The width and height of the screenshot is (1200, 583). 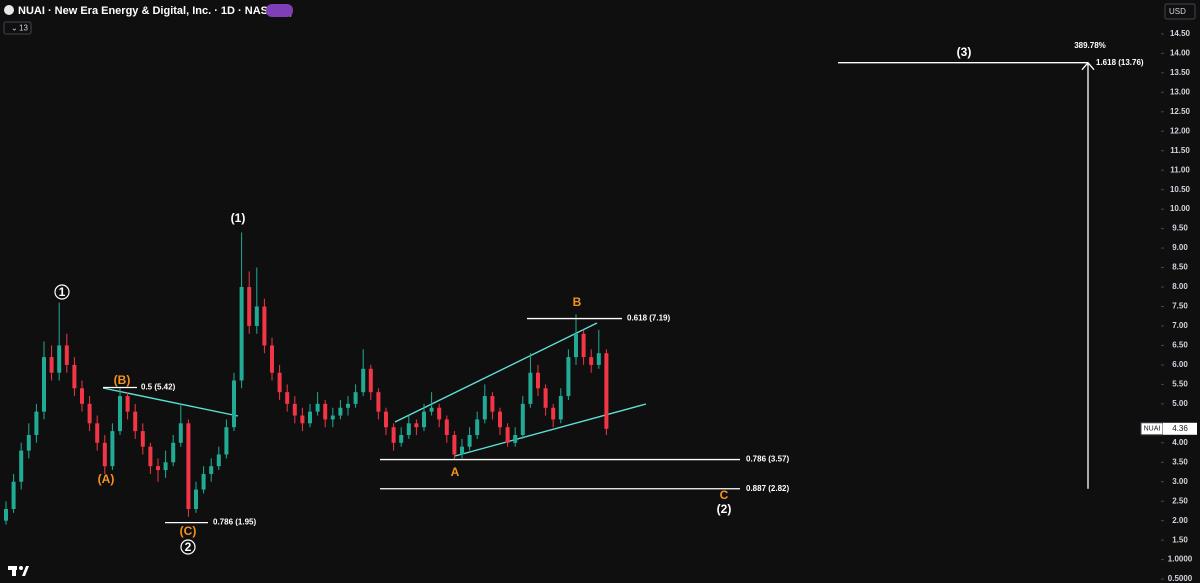 What do you see at coordinates (1180, 383) in the screenshot?
I see `y-tick-label: 5.50` at bounding box center [1180, 383].